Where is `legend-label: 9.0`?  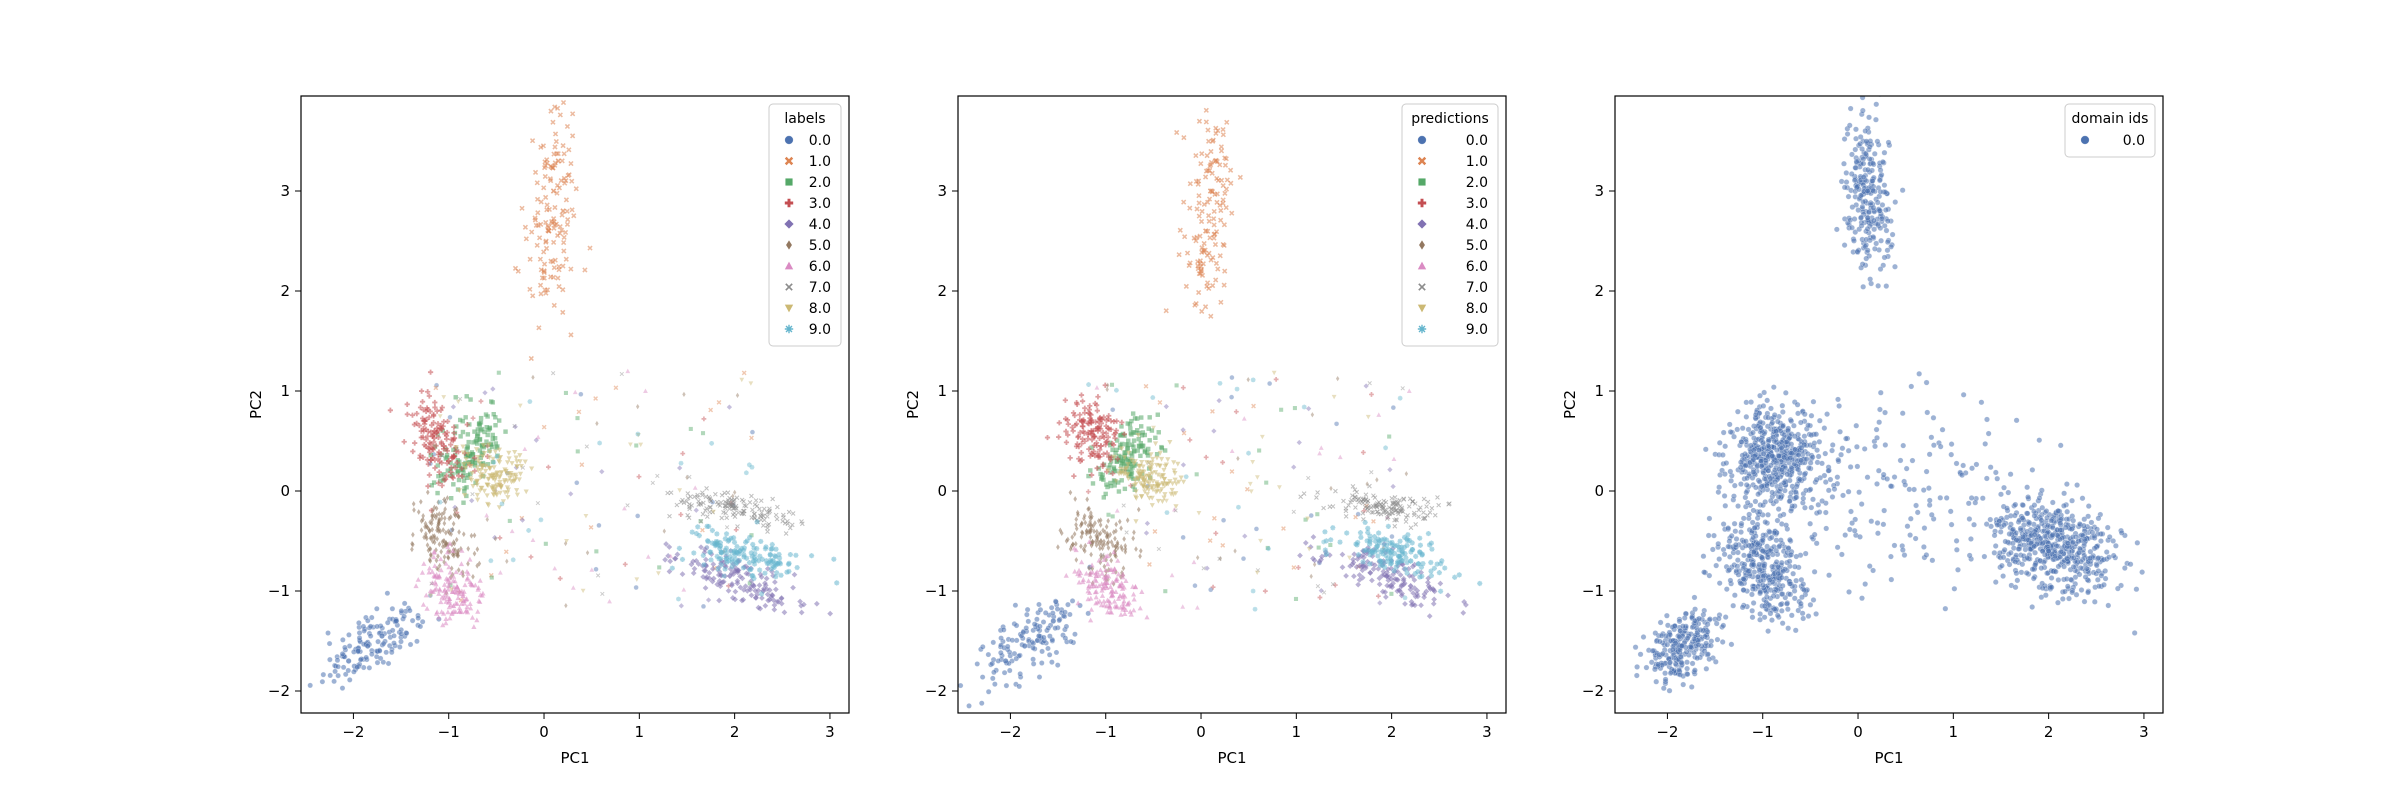 legend-label: 9.0 is located at coordinates (820, 330).